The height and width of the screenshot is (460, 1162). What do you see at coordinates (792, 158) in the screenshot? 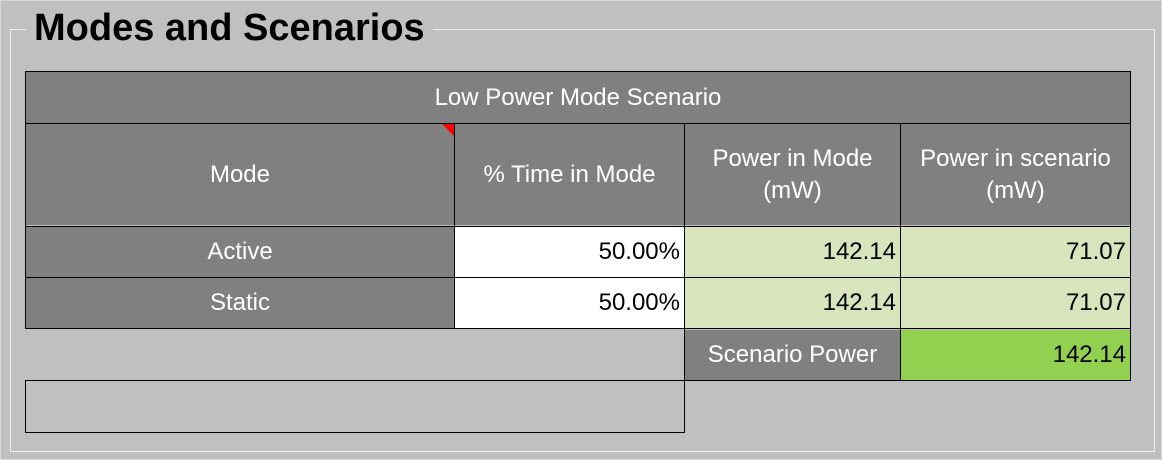
I see `header-power-mode-line1: Power in Mode` at bounding box center [792, 158].